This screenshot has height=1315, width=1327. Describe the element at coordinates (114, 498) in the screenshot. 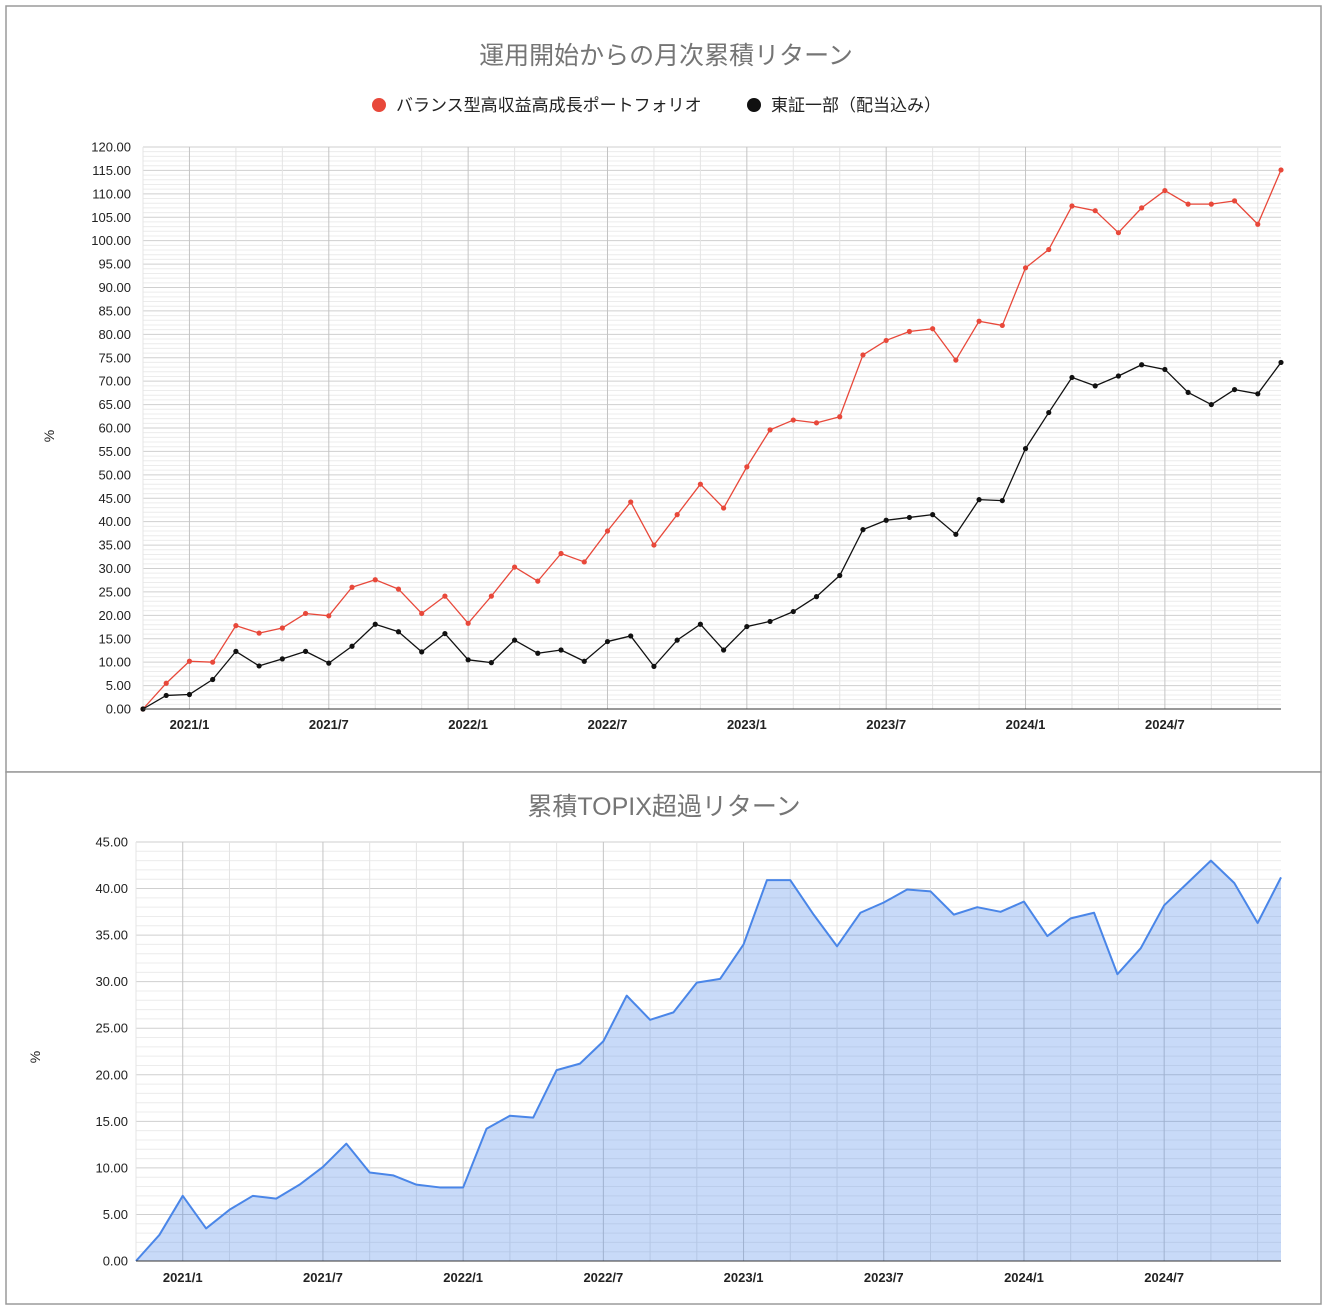

I see `y-tick-label: 45.00` at that location.